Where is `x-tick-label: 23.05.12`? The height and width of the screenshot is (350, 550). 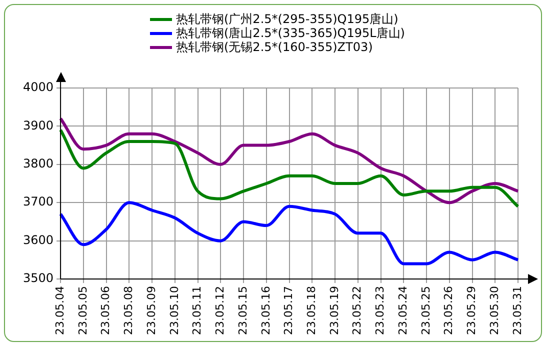
x-tick-label: 23.05.12 is located at coordinates (220, 310).